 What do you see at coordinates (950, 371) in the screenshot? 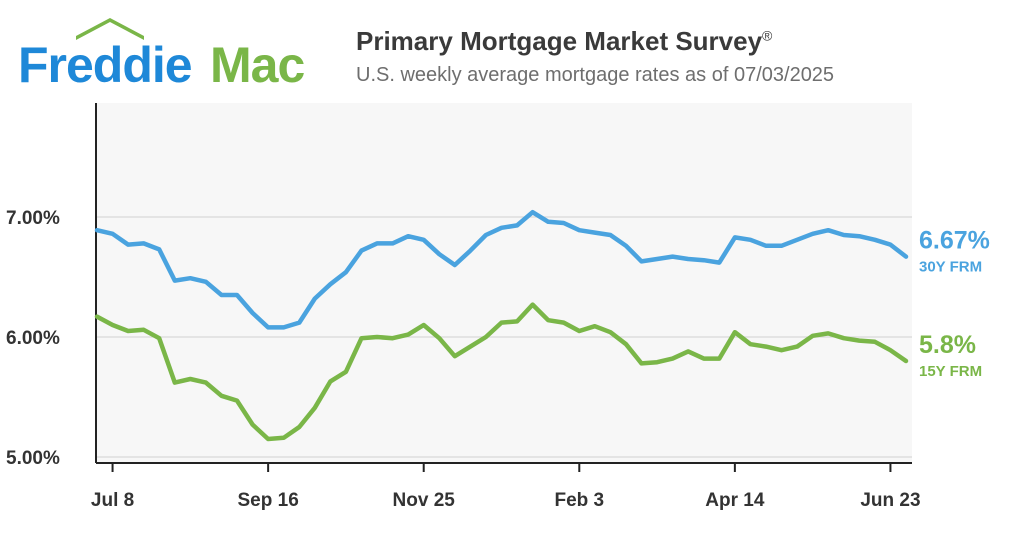
I see `end-series-label-15y: 15Y FRM` at bounding box center [950, 371].